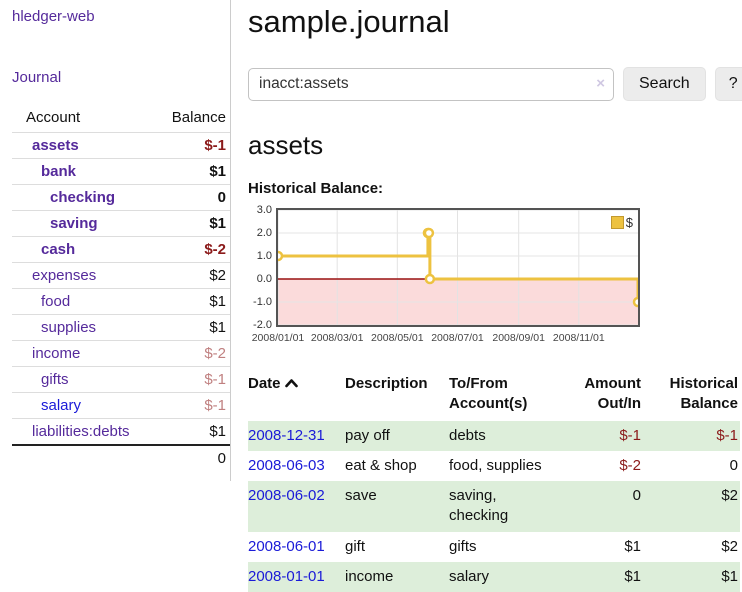  What do you see at coordinates (361, 495) in the screenshot?
I see `transaction-description: save` at bounding box center [361, 495].